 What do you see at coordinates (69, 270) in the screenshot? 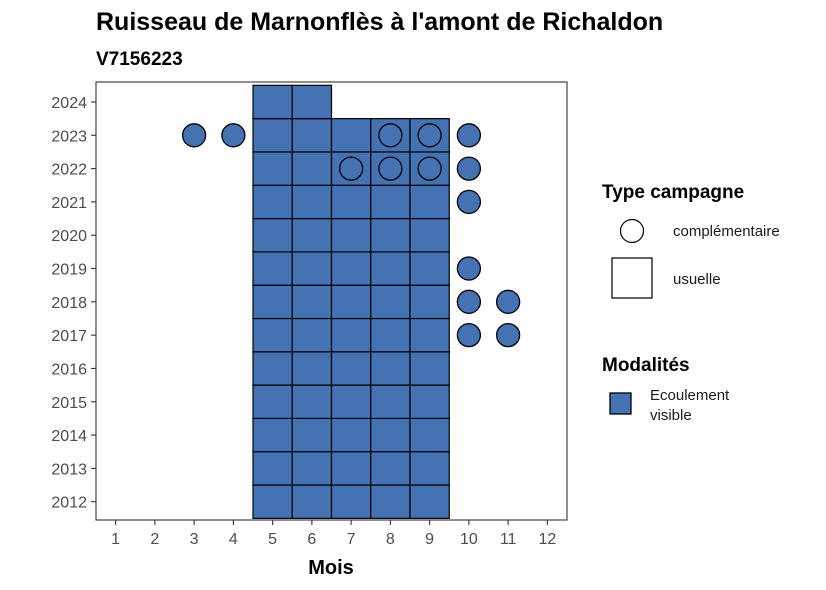
I see `y-tick-label: 2019` at bounding box center [69, 270].